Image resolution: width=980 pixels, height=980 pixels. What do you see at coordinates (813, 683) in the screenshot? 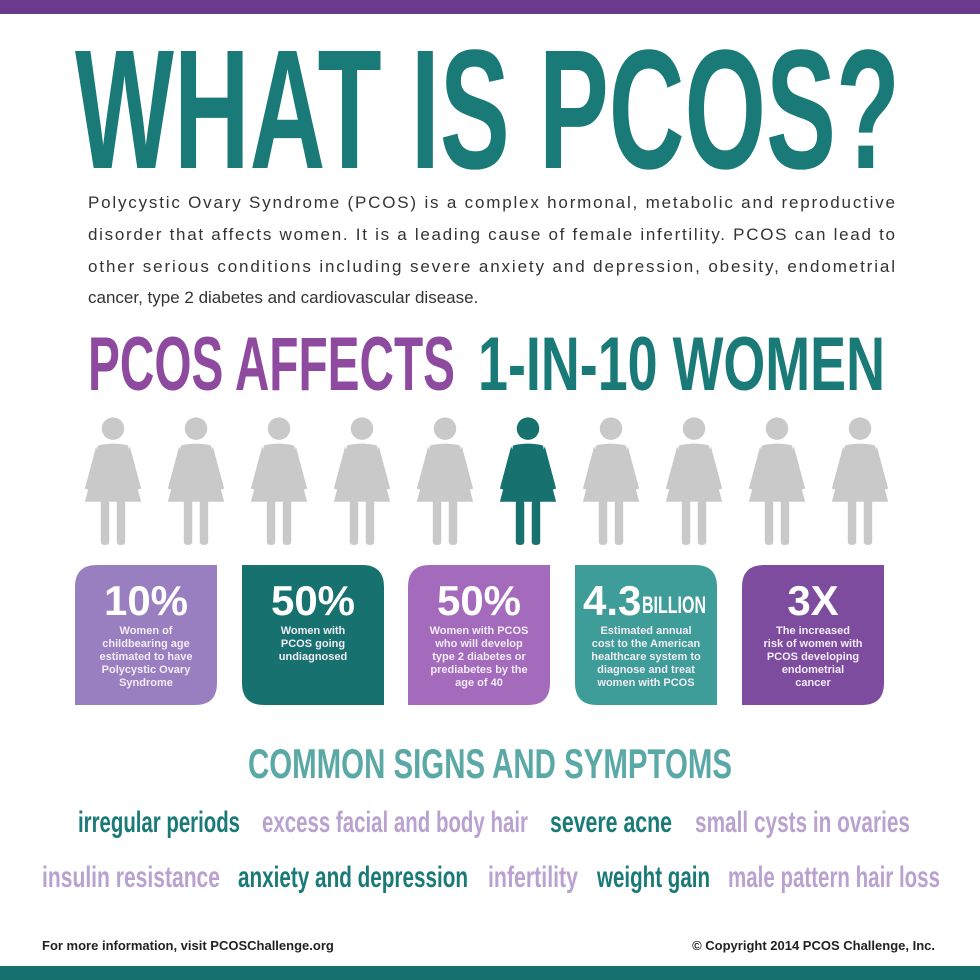
I see `stat-description: cancer` at bounding box center [813, 683].